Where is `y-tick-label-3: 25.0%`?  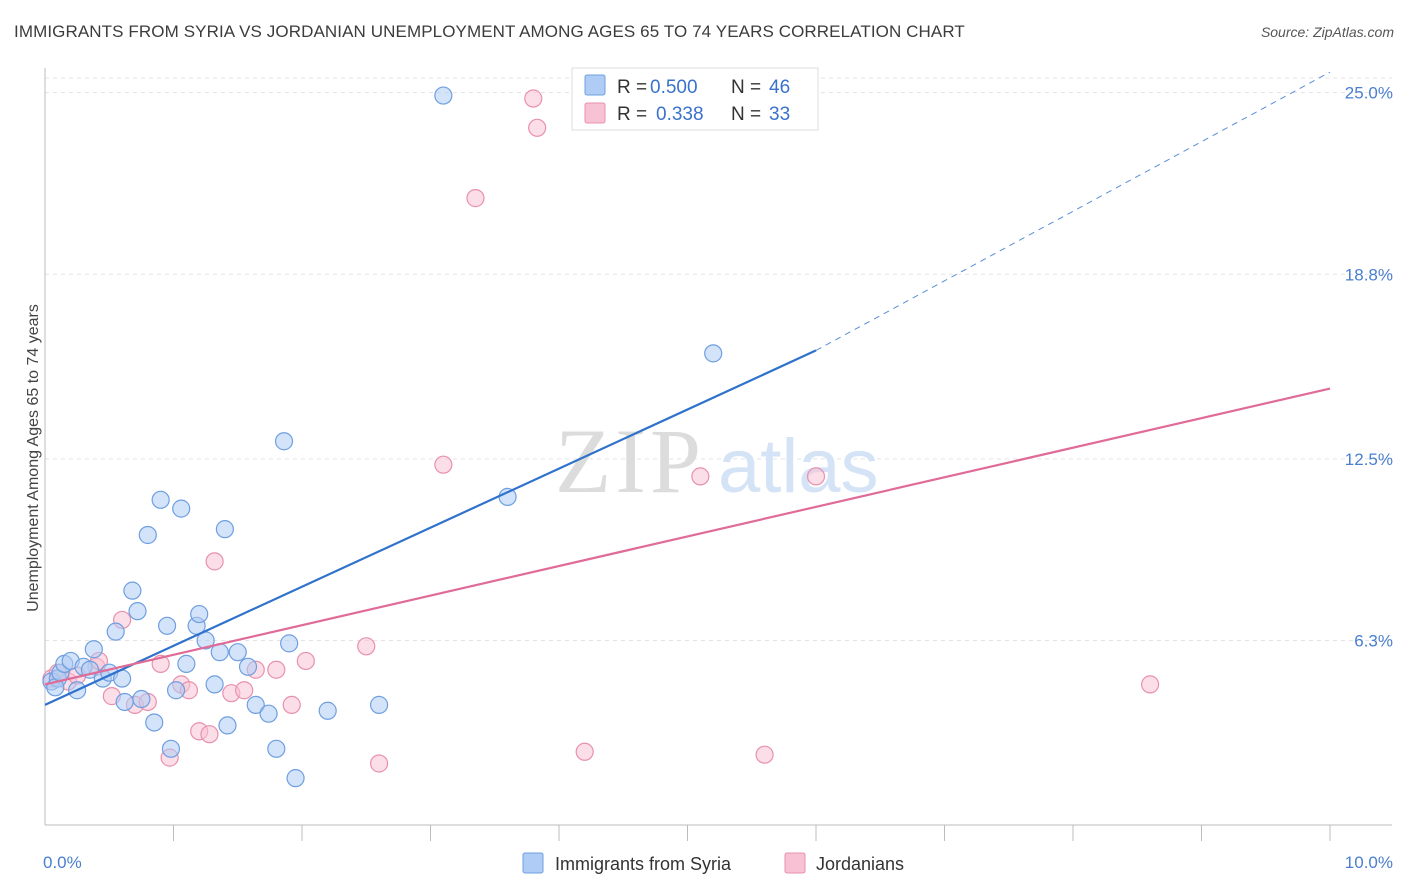
y-tick-label-3: 25.0% is located at coordinates (1369, 93).